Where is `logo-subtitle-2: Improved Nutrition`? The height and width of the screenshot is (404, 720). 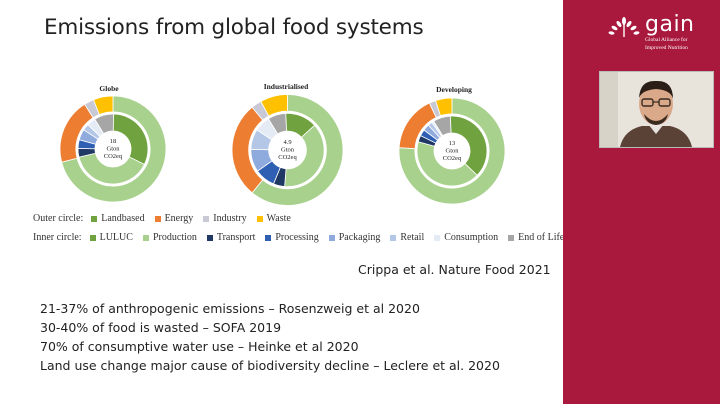 logo-subtitle-2: Improved Nutrition is located at coordinates (666, 47).